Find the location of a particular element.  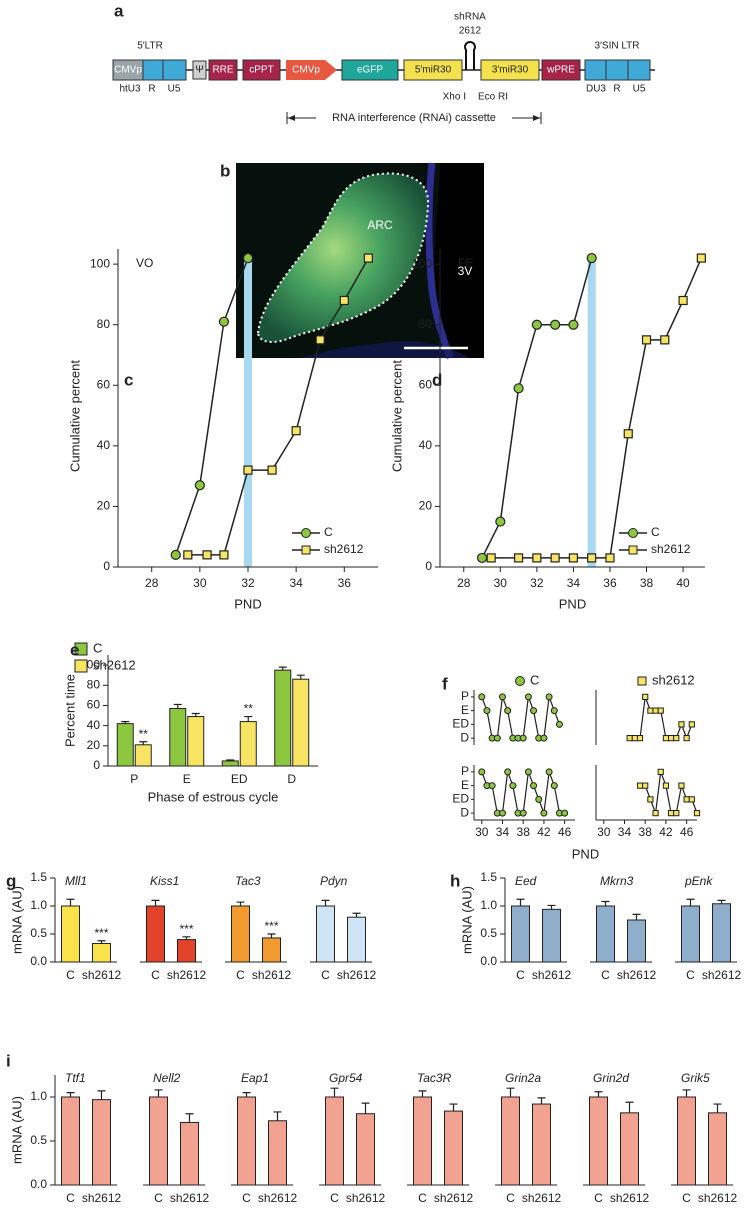

x-tick-label: D is located at coordinates (291, 779).